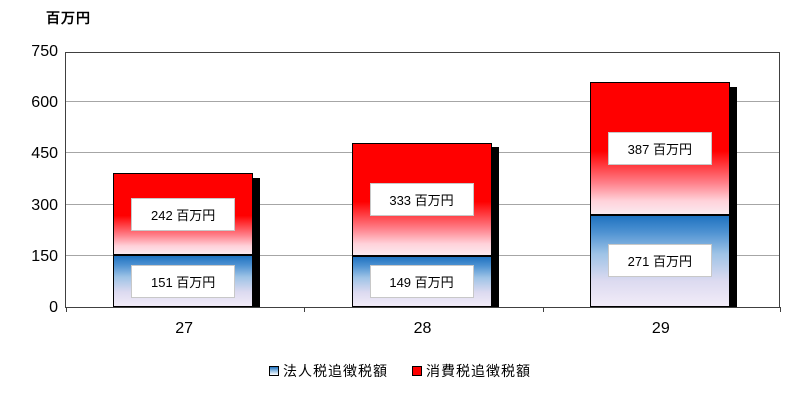 The image size is (800, 404). What do you see at coordinates (44, 256) in the screenshot?
I see `y-axis-tick-label: 150` at bounding box center [44, 256].